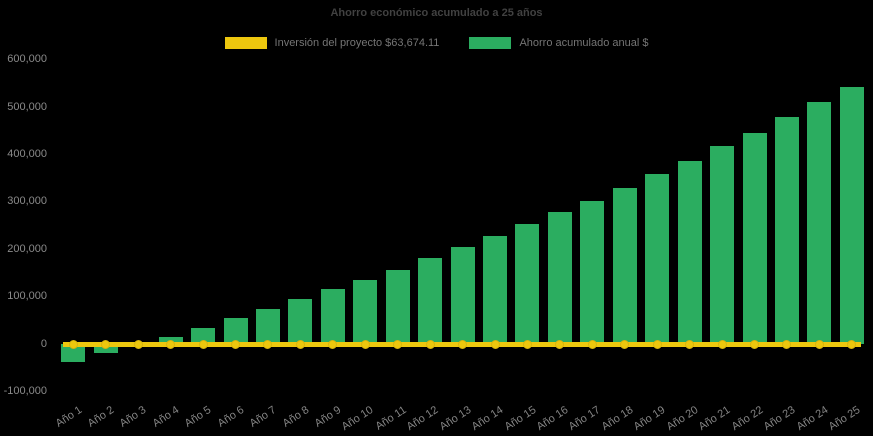 This screenshot has width=873, height=436. What do you see at coordinates (231, 417) in the screenshot?
I see `x-tick-label: Año 6` at bounding box center [231, 417].